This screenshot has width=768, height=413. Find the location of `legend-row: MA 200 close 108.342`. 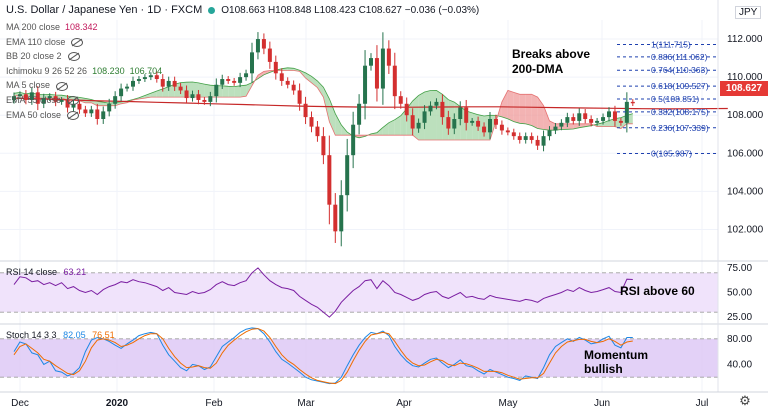

legend-row: MA 200 close 108.342 is located at coordinates (84, 27).